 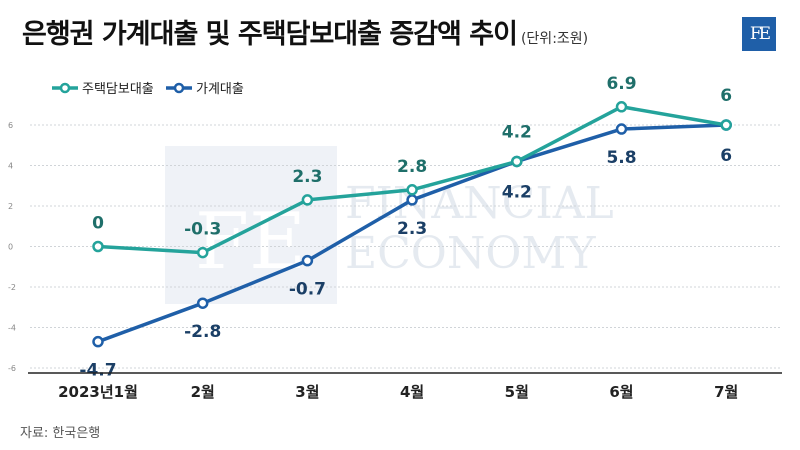 I want to click on data-label-mortgage: -0.3, so click(x=202, y=230).